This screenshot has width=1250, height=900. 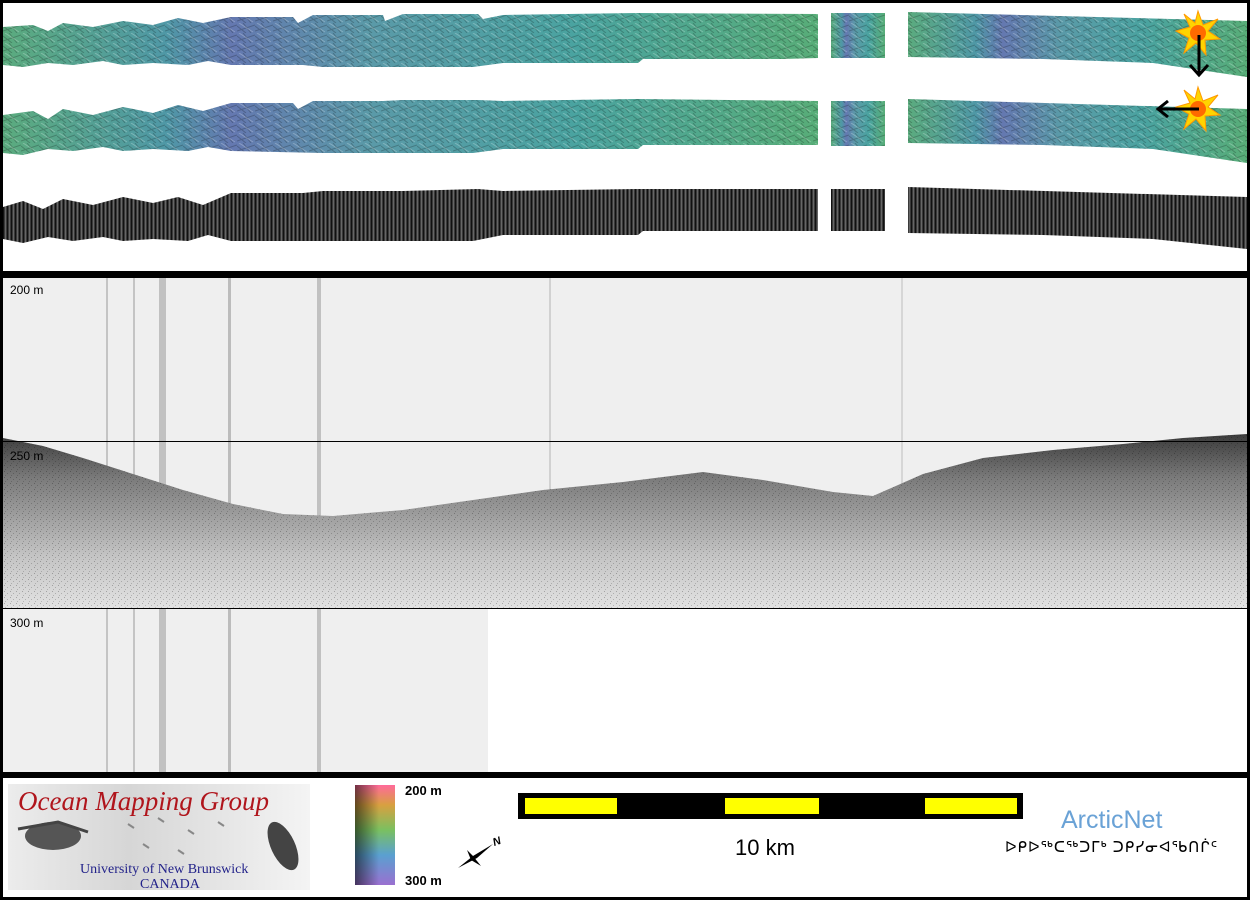 I want to click on depth-label-300: 300 m, so click(x=27, y=623).